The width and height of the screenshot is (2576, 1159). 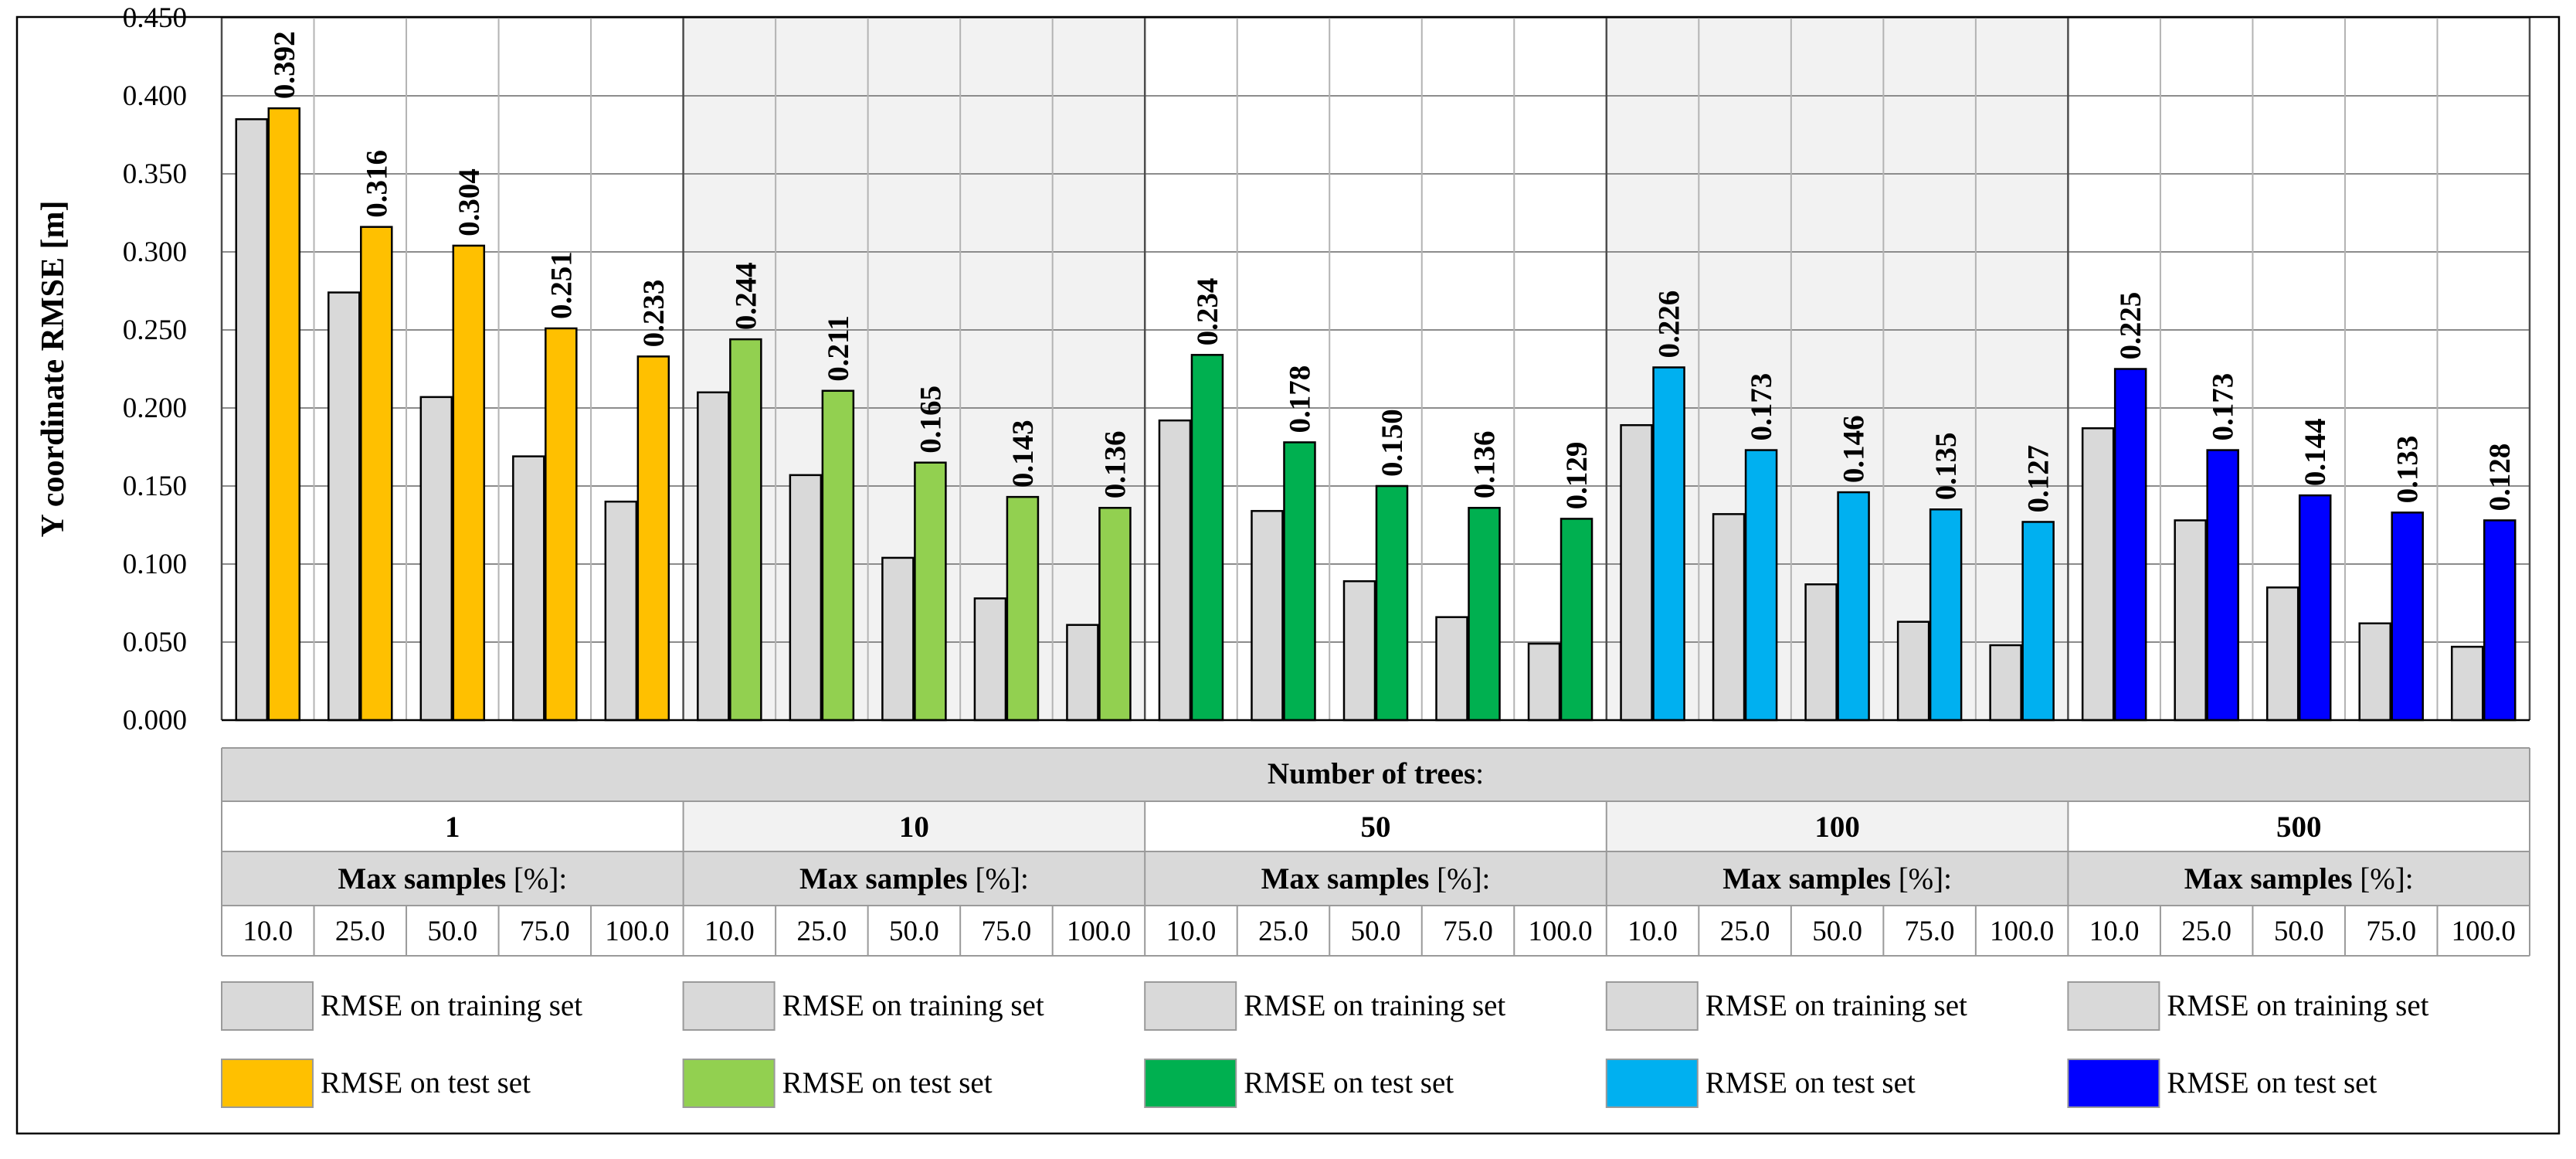 I want to click on group-label: 100, so click(x=1837, y=827).